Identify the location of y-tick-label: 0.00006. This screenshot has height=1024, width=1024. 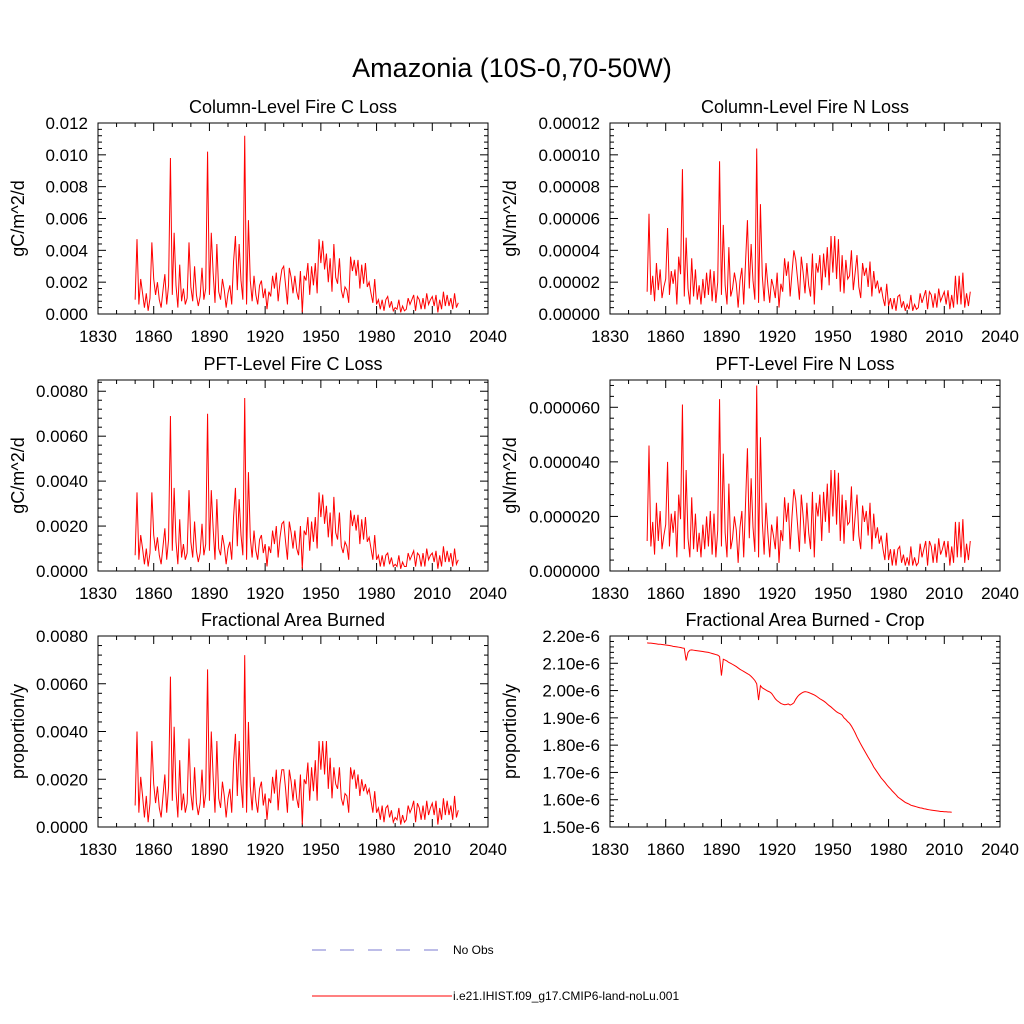
(569, 219).